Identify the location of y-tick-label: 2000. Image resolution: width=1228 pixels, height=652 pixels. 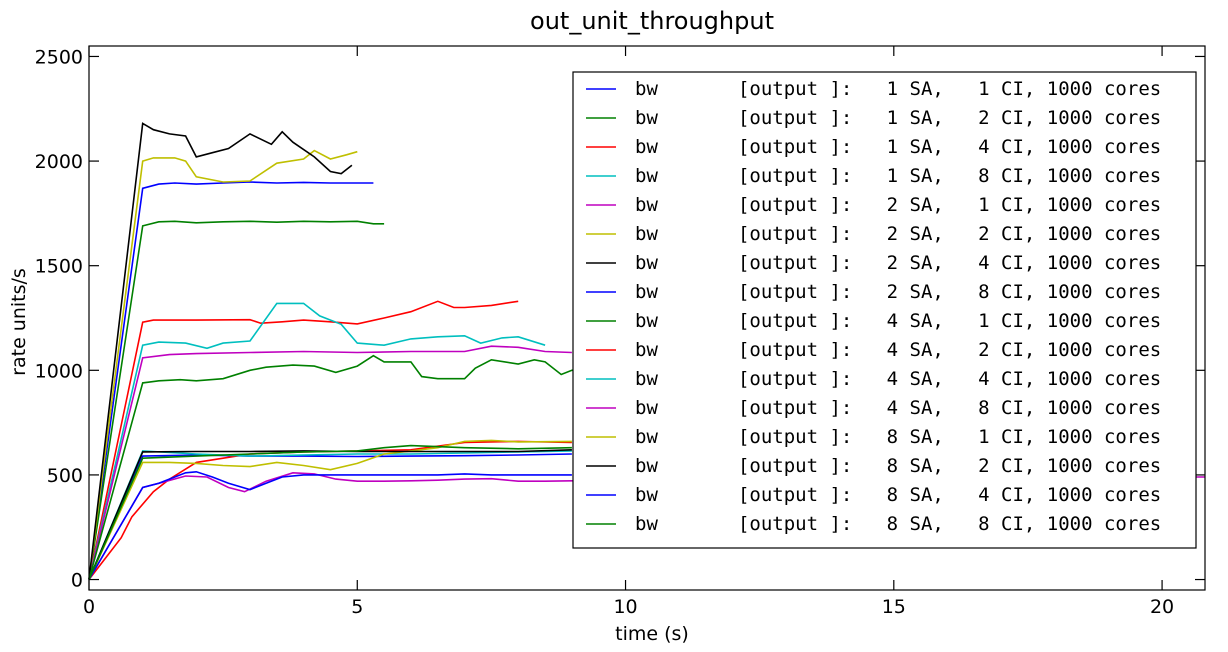
(59, 162).